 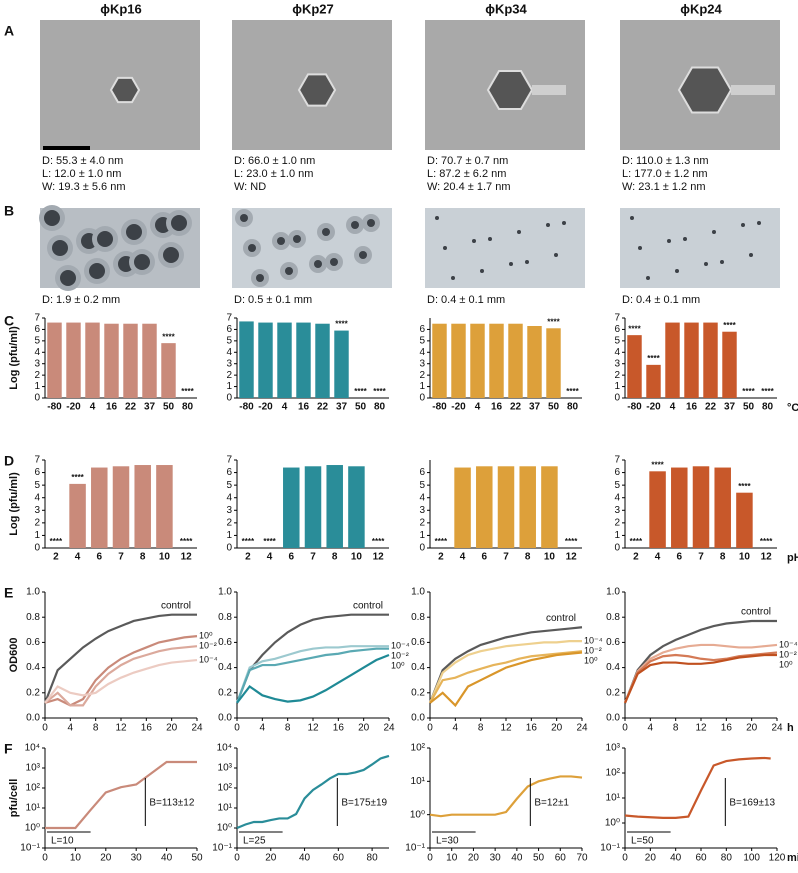 What do you see at coordinates (37, 472) in the screenshot?
I see `y-tick-label: 6` at bounding box center [37, 472].